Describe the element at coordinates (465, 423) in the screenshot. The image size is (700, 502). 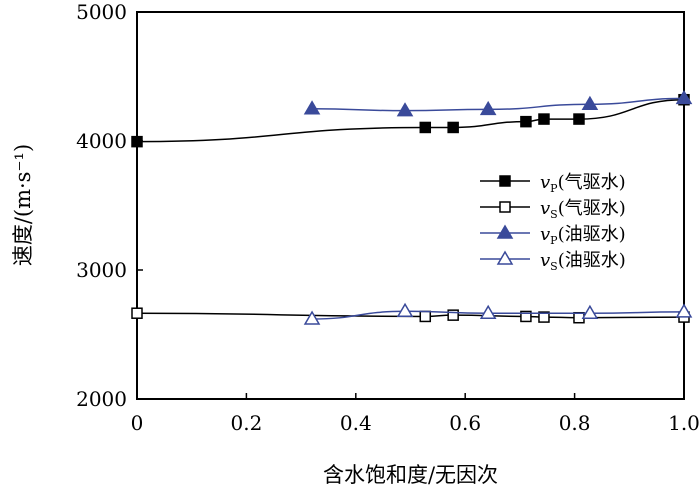
I see `x-tick-label: 0.6` at that location.